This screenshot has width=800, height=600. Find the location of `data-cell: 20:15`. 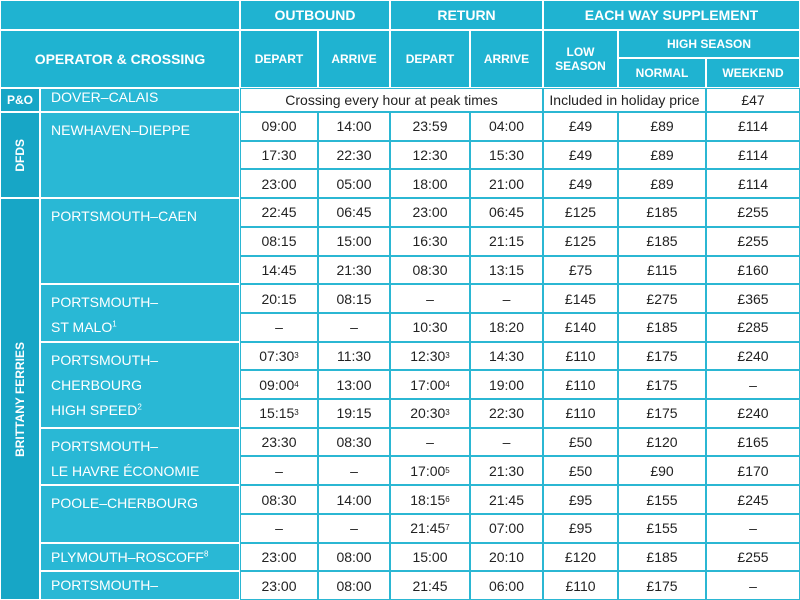

data-cell: 20:15 is located at coordinates (279, 298).